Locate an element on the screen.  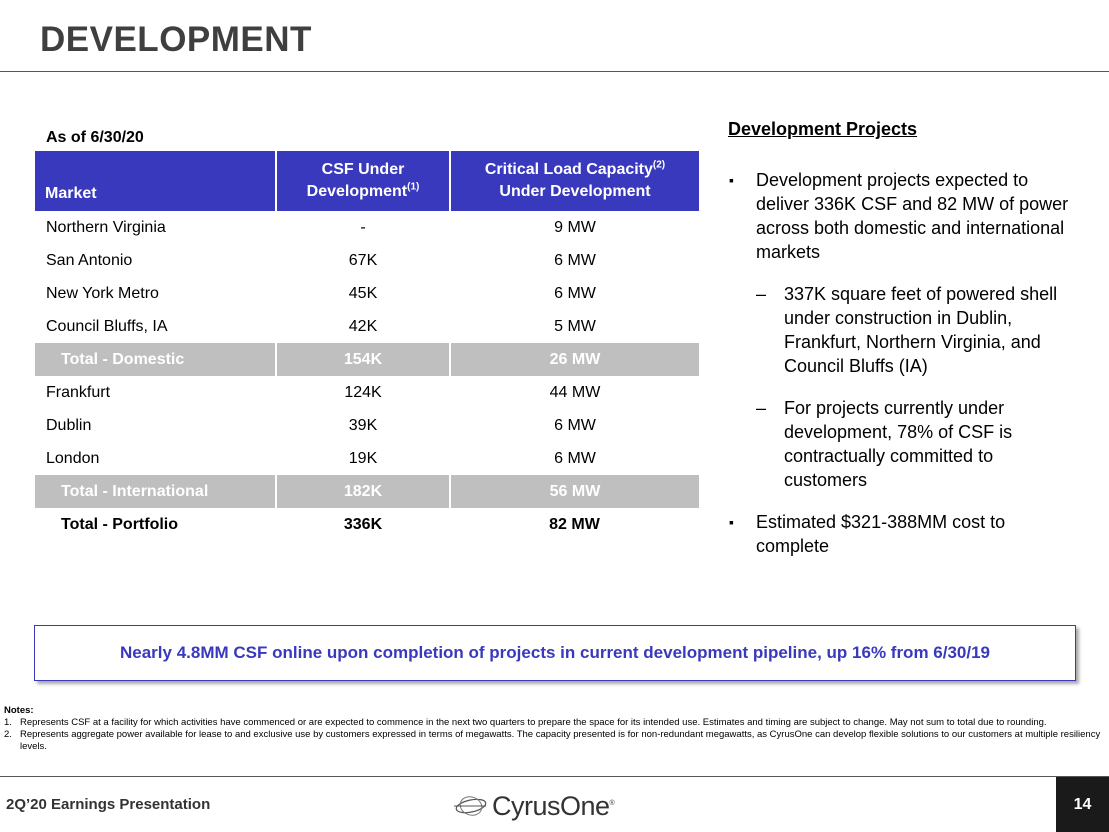
page-number: 14 is located at coordinates (1082, 804).